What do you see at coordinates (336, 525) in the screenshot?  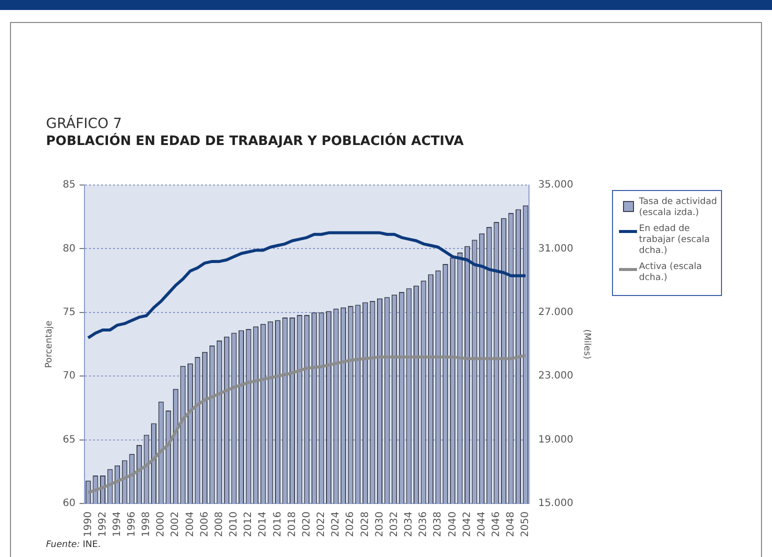 I see `x-tick-label: 2024` at bounding box center [336, 525].